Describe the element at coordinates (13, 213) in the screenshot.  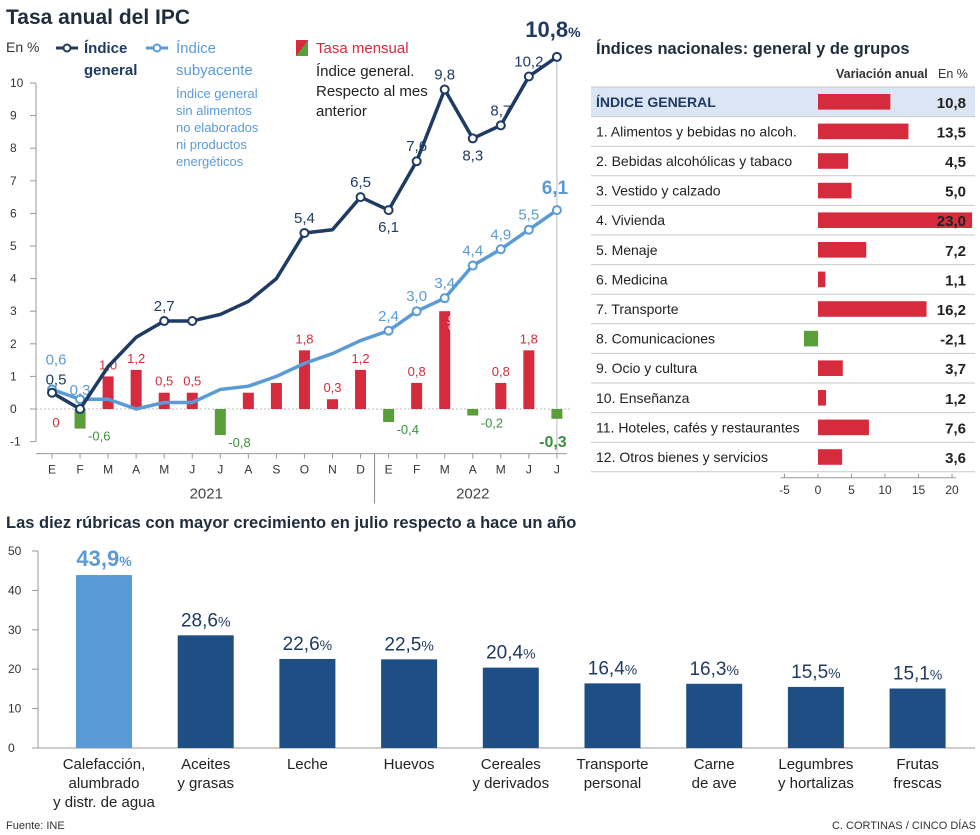
I see `y-tick-label: 6` at that location.